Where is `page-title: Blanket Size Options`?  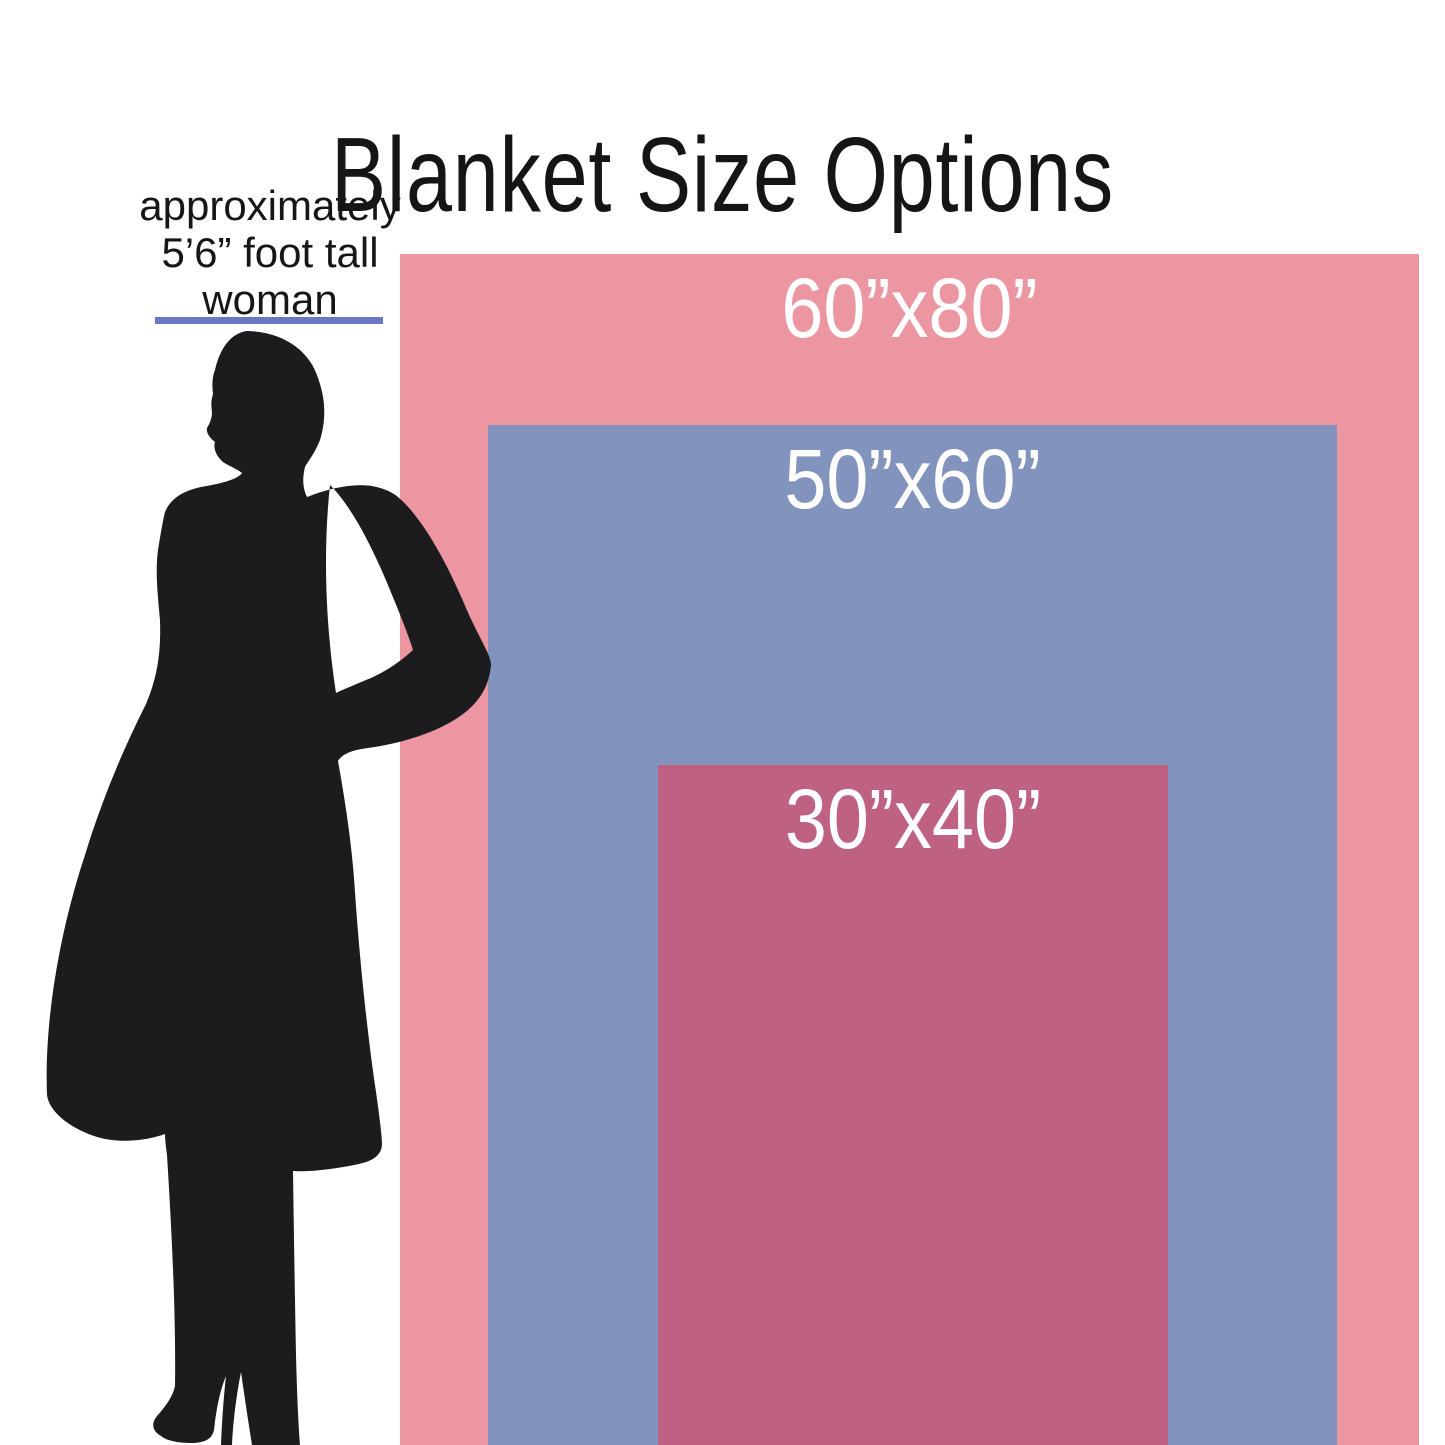
page-title: Blanket Size Options is located at coordinates (722, 175).